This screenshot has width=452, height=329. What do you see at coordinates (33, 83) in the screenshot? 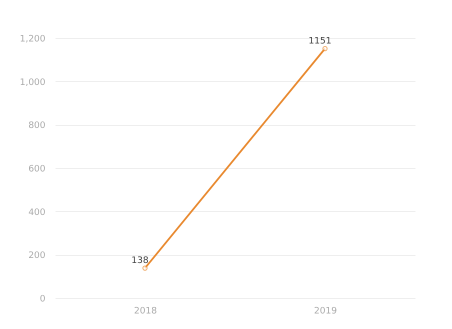
I see `y-tick-label: 1,000` at bounding box center [33, 83].